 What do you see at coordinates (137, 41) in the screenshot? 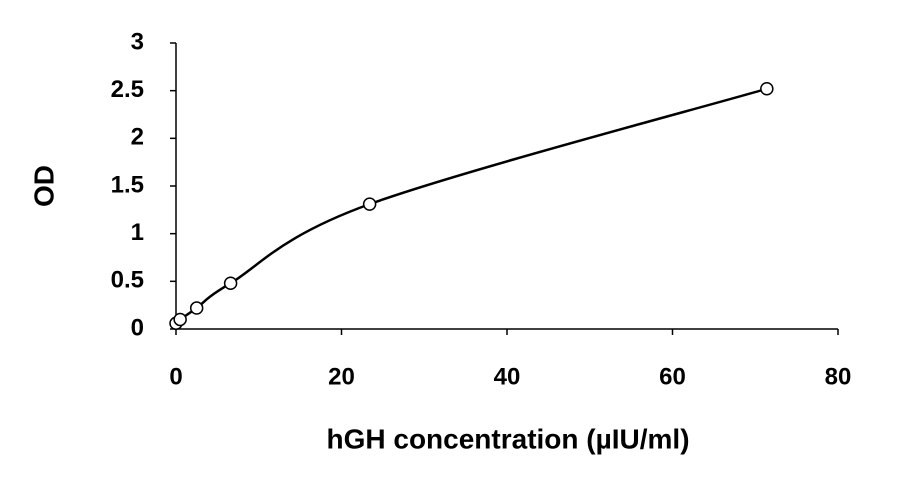
I see `y-tick-label: 3` at bounding box center [137, 41].